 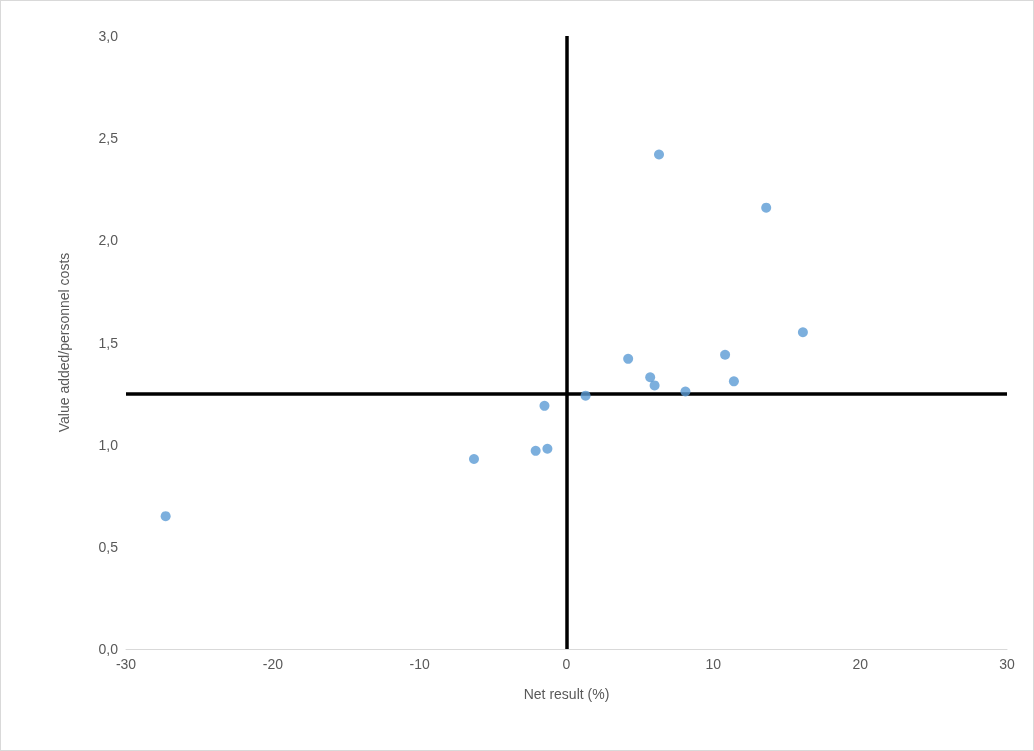 I want to click on y-tick-label: 3,0, so click(x=108, y=36).